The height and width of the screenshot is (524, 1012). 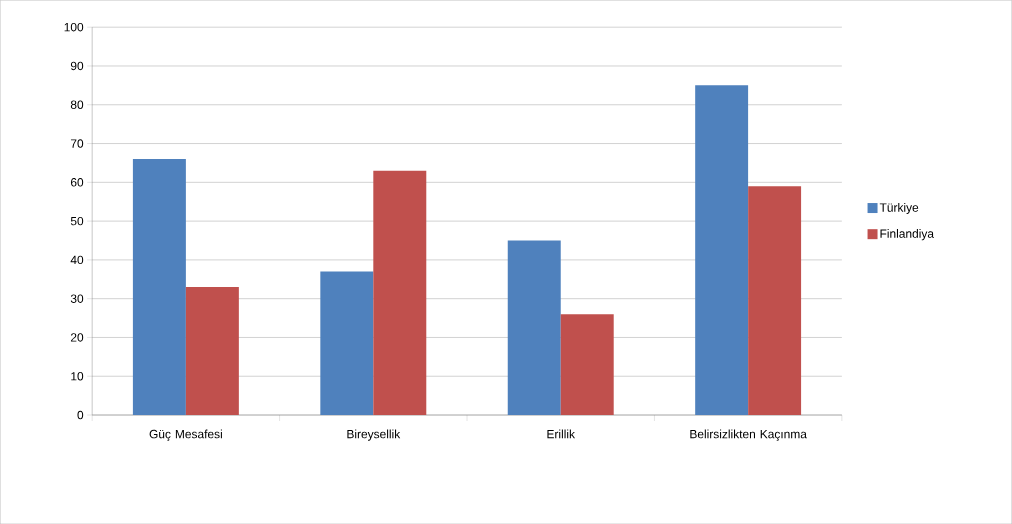 What do you see at coordinates (77, 221) in the screenshot?
I see `y-tick-label: 50` at bounding box center [77, 221].